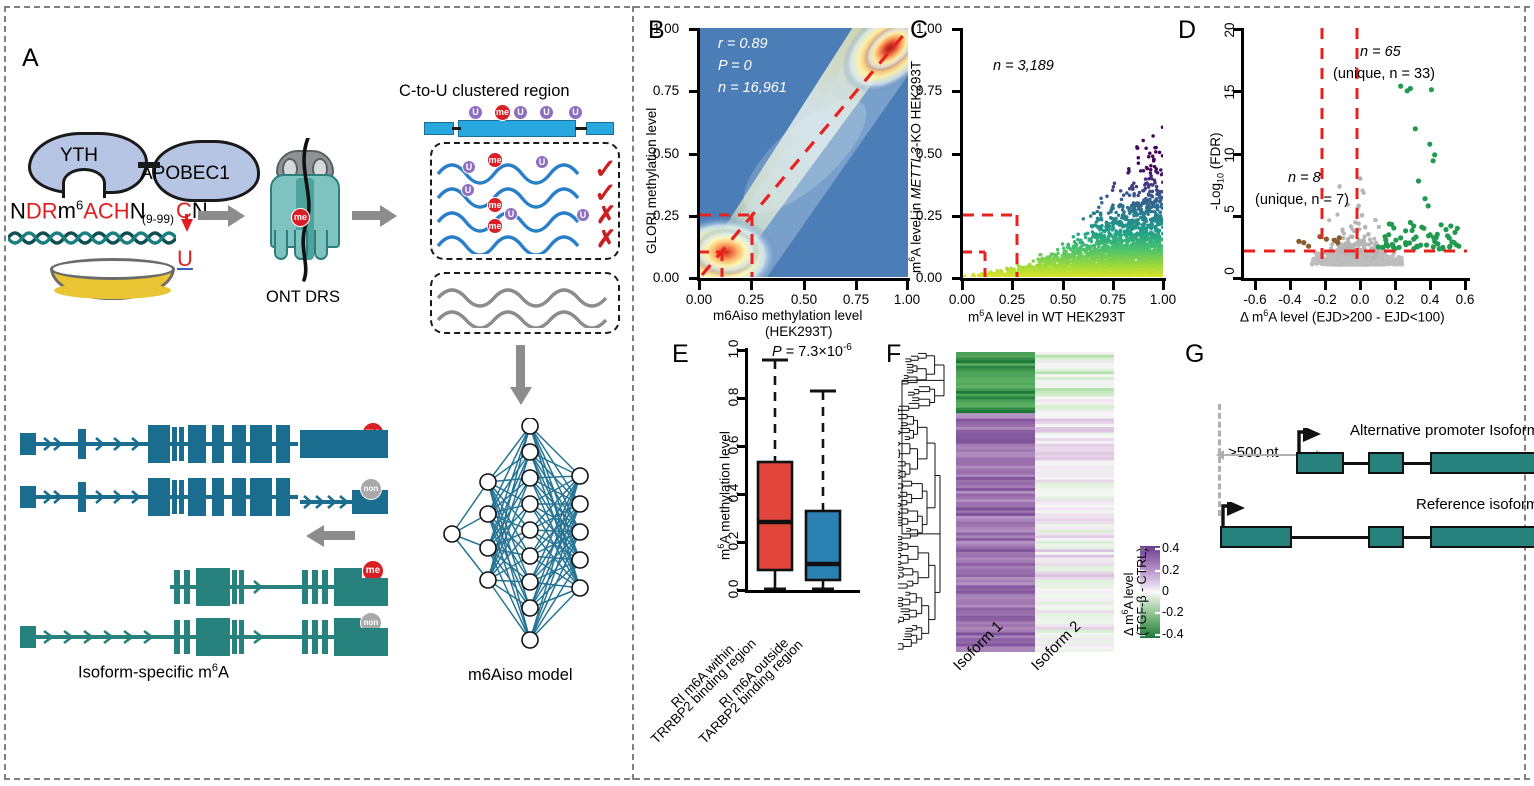 The height and width of the screenshot is (786, 1534). Describe the element at coordinates (1035, 502) in the screenshot. I see `panel-f-heatmap` at that location.